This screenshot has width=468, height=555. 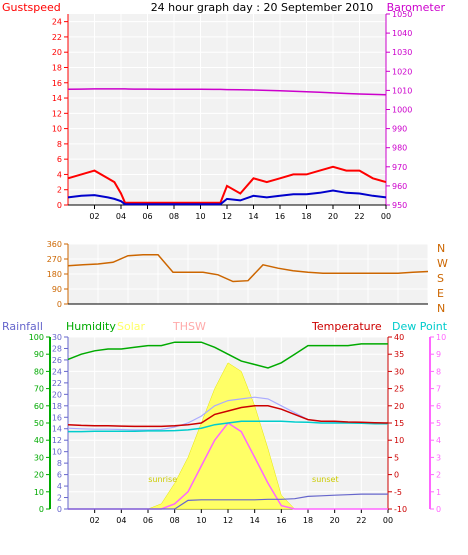 What do you see at coordinates (227, 197) in the screenshot?
I see `series-line-windspeed` at bounding box center [227, 197].